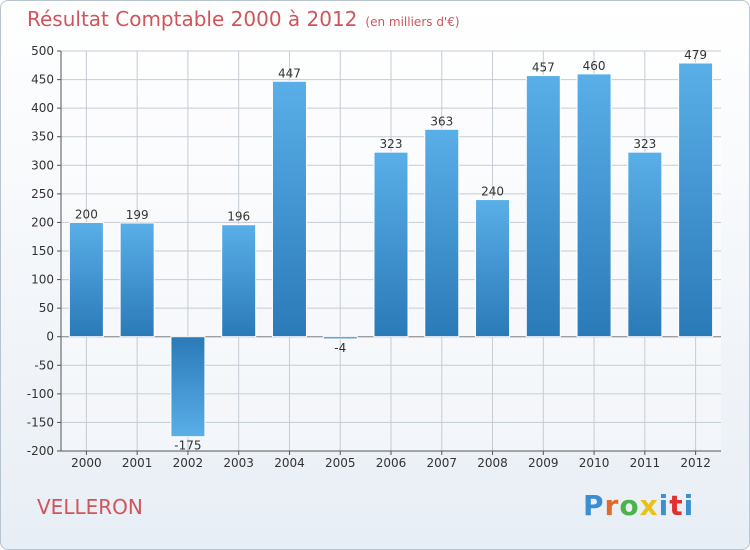 This screenshot has height=550, width=750. I want to click on x-tick-label: 2005, so click(340, 463).